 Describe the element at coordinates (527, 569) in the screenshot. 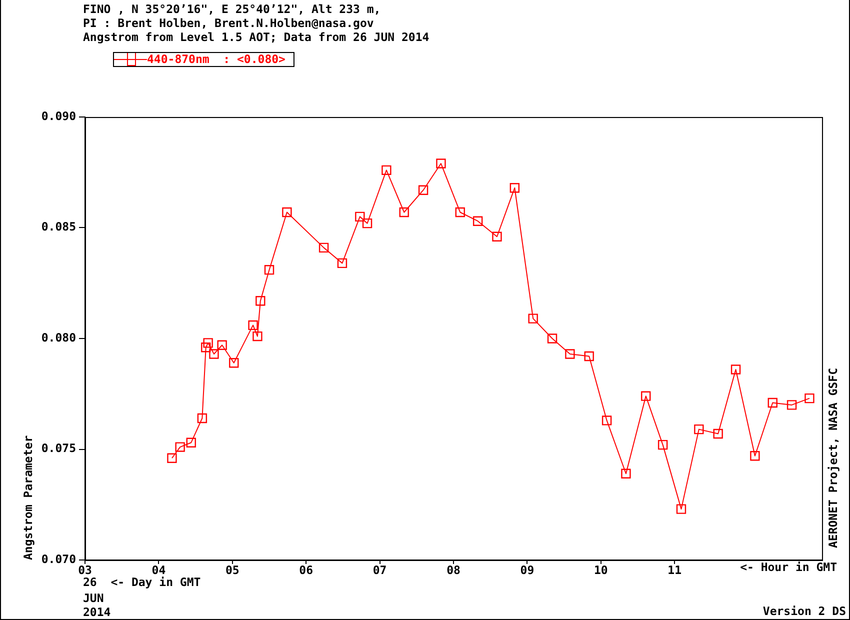

I see `x-tick-label: 09` at that location.